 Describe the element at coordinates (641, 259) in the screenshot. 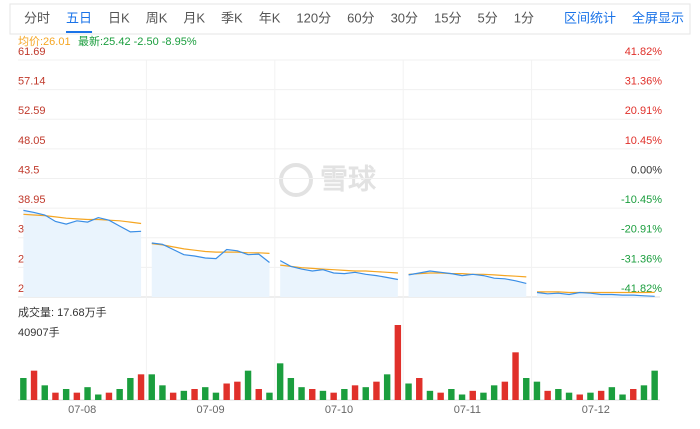

I see `y2-tick-label: -31.36%` at that location.